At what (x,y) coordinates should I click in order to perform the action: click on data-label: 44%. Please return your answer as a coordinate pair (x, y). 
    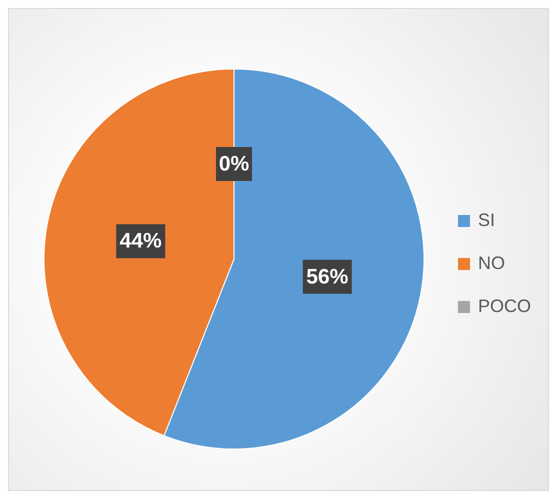
    Looking at the image, I should click on (141, 241).